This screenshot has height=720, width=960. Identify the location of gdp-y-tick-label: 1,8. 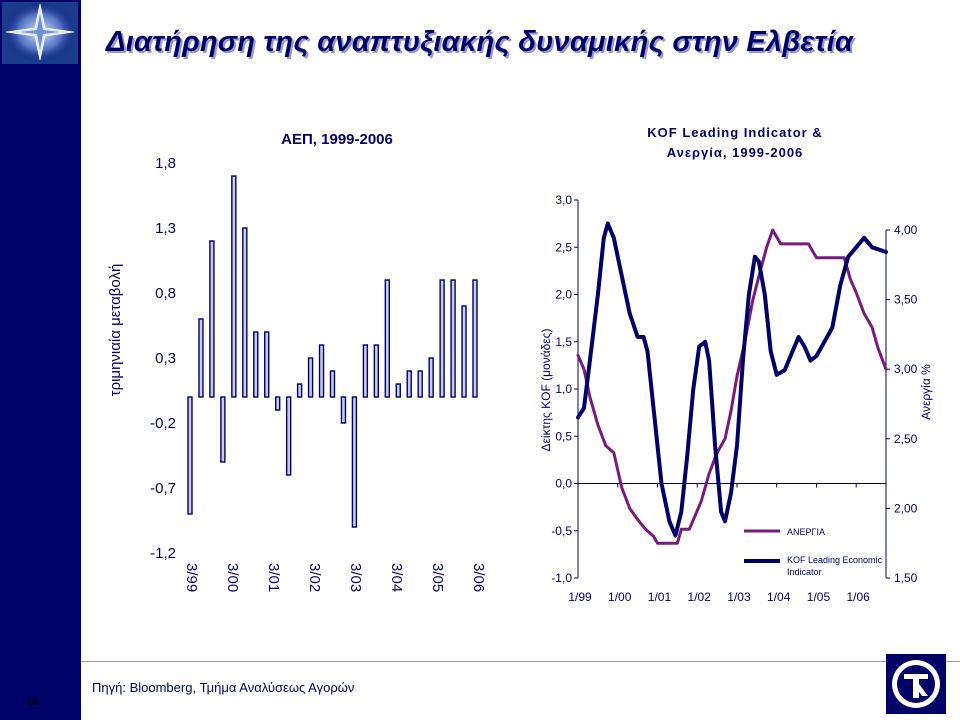
(165, 163).